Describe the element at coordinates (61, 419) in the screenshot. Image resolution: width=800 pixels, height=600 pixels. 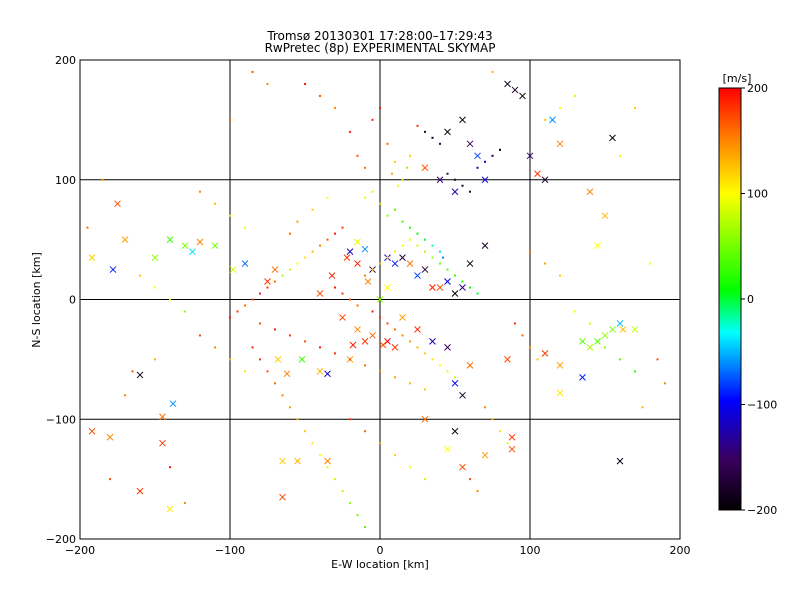
I see `y-tick-label: −100` at that location.